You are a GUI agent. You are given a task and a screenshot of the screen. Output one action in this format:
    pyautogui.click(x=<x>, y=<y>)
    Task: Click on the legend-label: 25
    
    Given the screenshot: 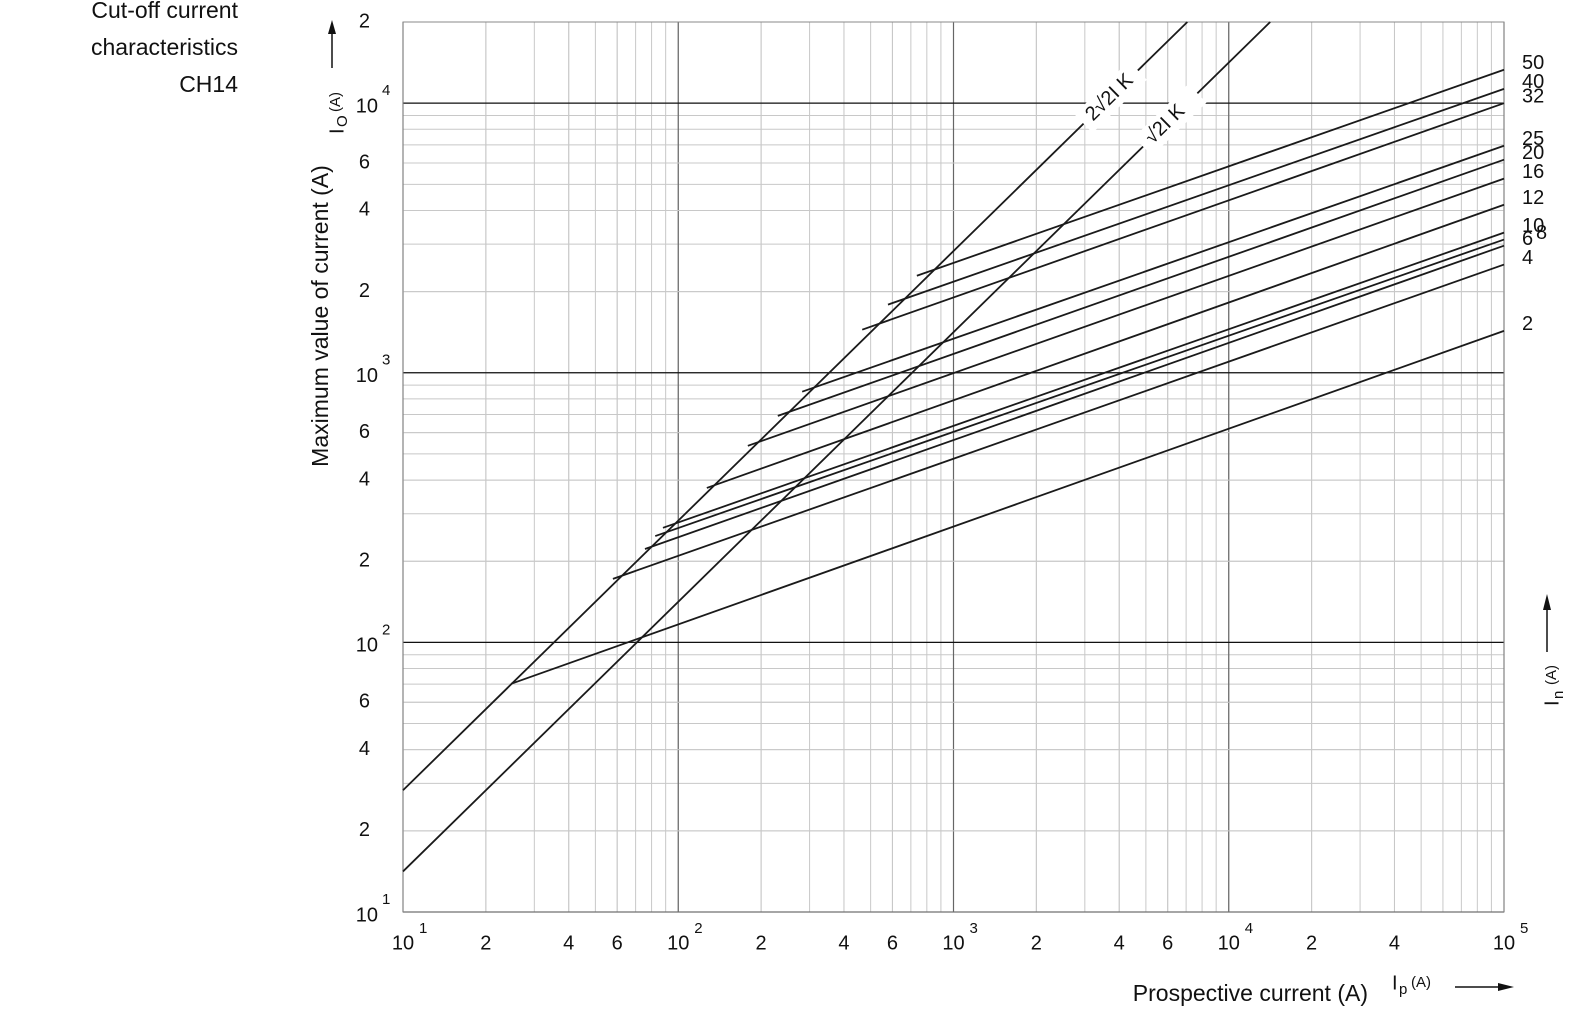 What is the action you would take?
    pyautogui.click(x=1533, y=139)
    